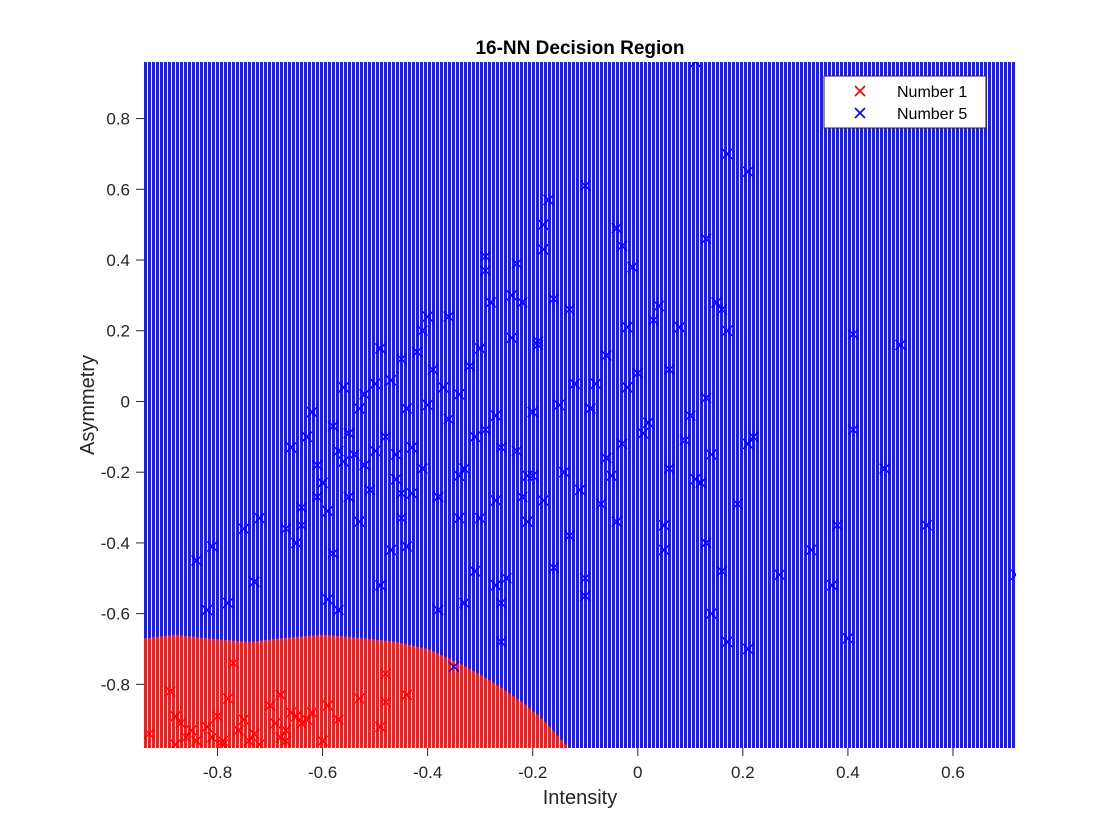  What do you see at coordinates (88, 405) in the screenshot?
I see `y-axis-label: Asymmetry` at bounding box center [88, 405].